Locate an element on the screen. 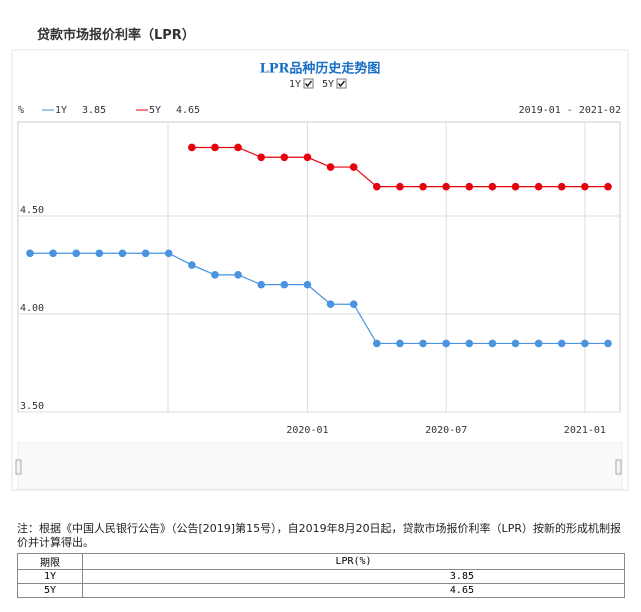 This screenshot has height=612, width=641. table-header: 期限 LPR(%) is located at coordinates (321, 561).